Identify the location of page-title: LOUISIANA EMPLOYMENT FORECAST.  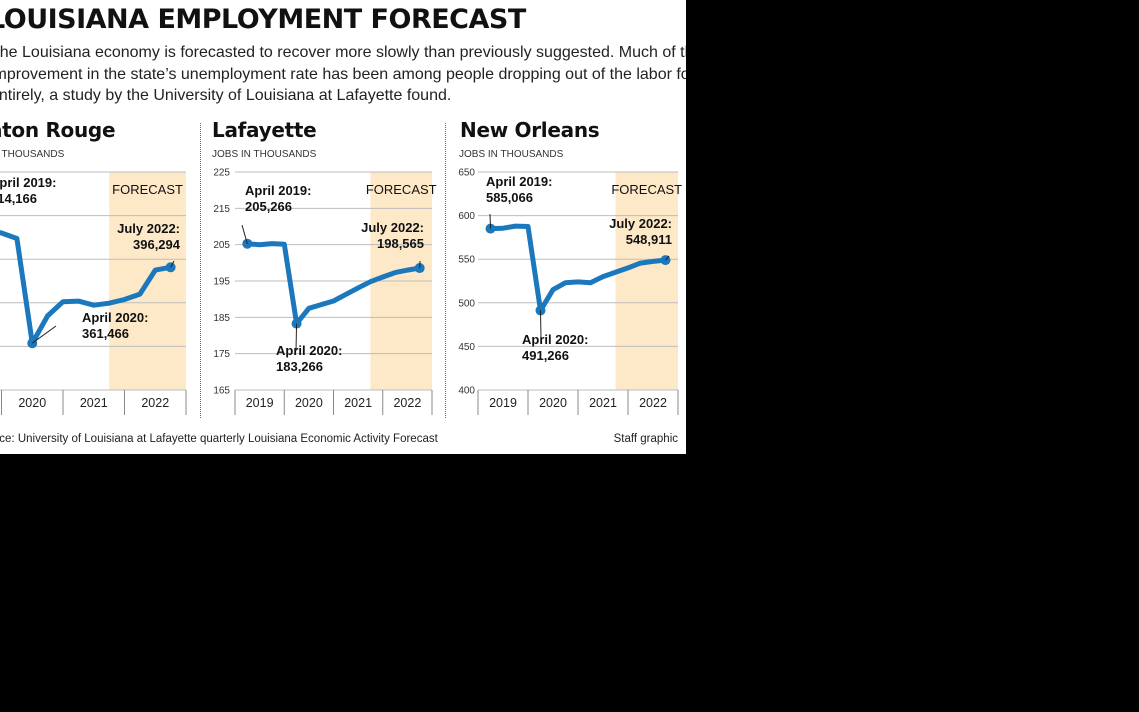
(263, 19).